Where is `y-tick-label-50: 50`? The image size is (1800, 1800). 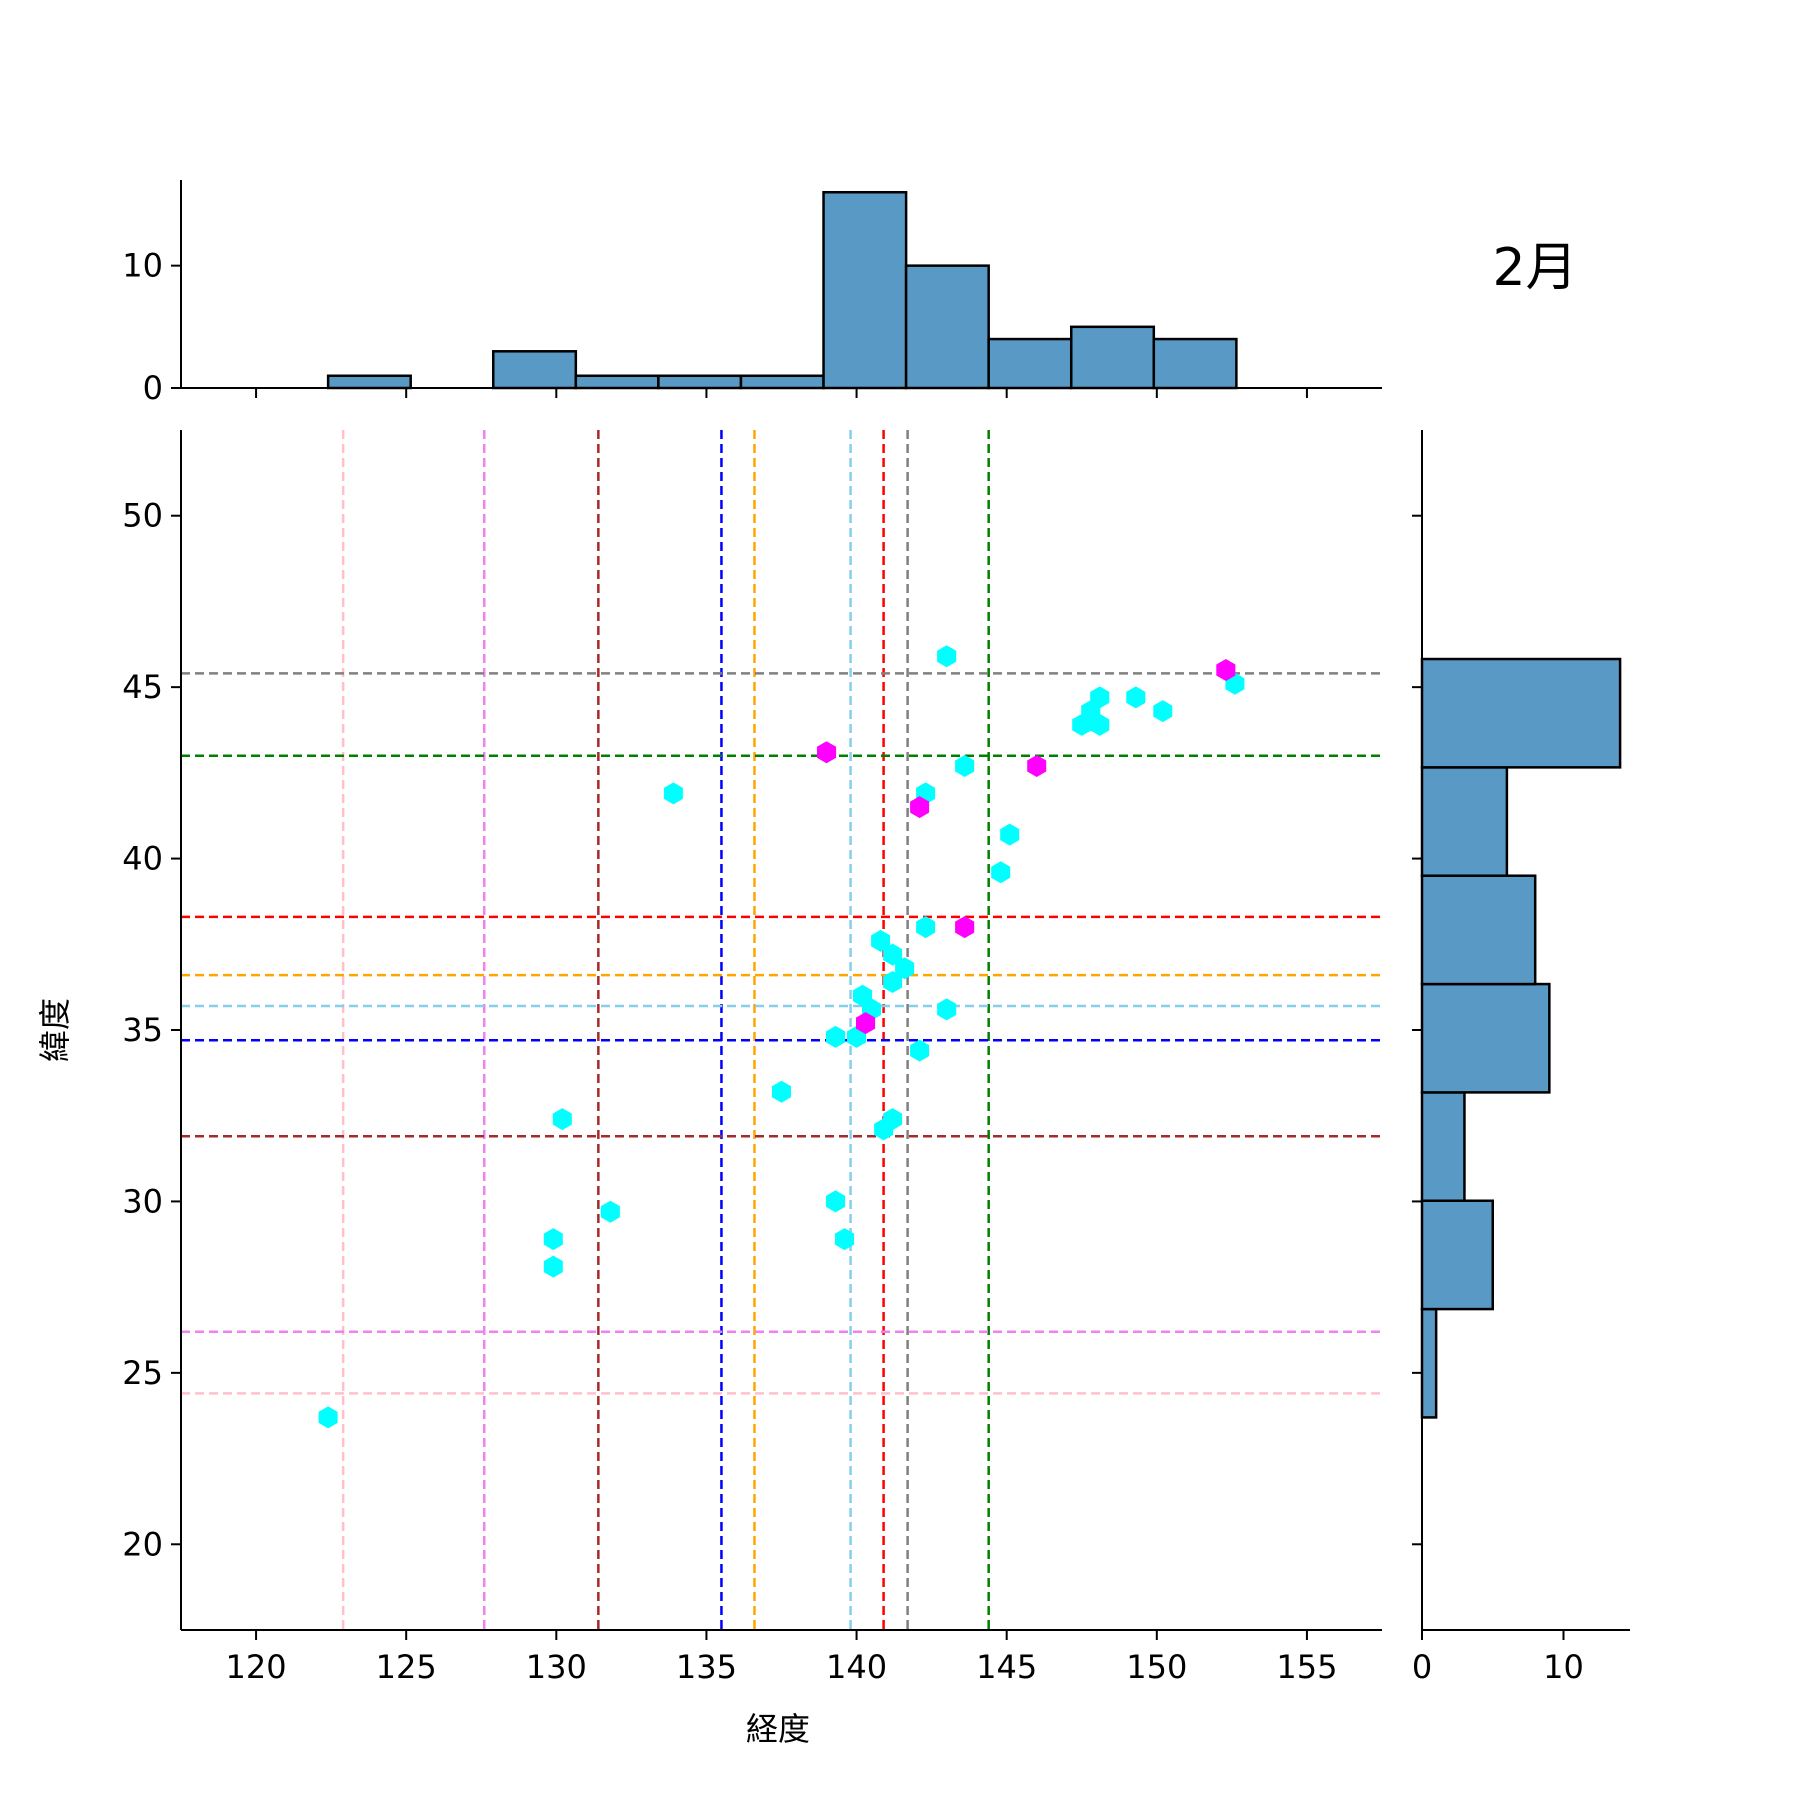
y-tick-label-50: 50 is located at coordinates (142, 516).